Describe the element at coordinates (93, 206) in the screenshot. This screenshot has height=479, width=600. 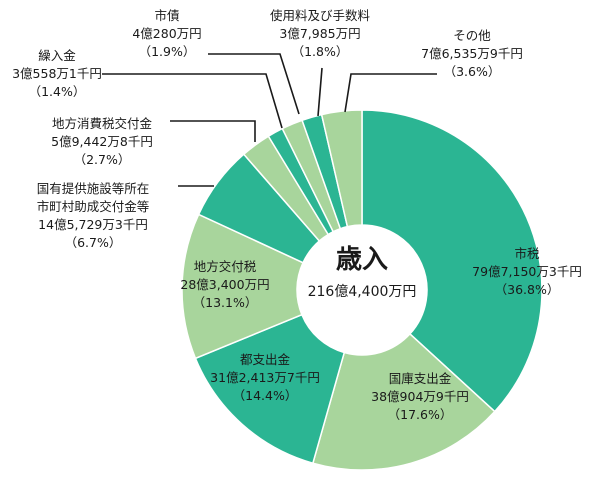
I see `slice-name: 市町村助成交付金等` at that location.